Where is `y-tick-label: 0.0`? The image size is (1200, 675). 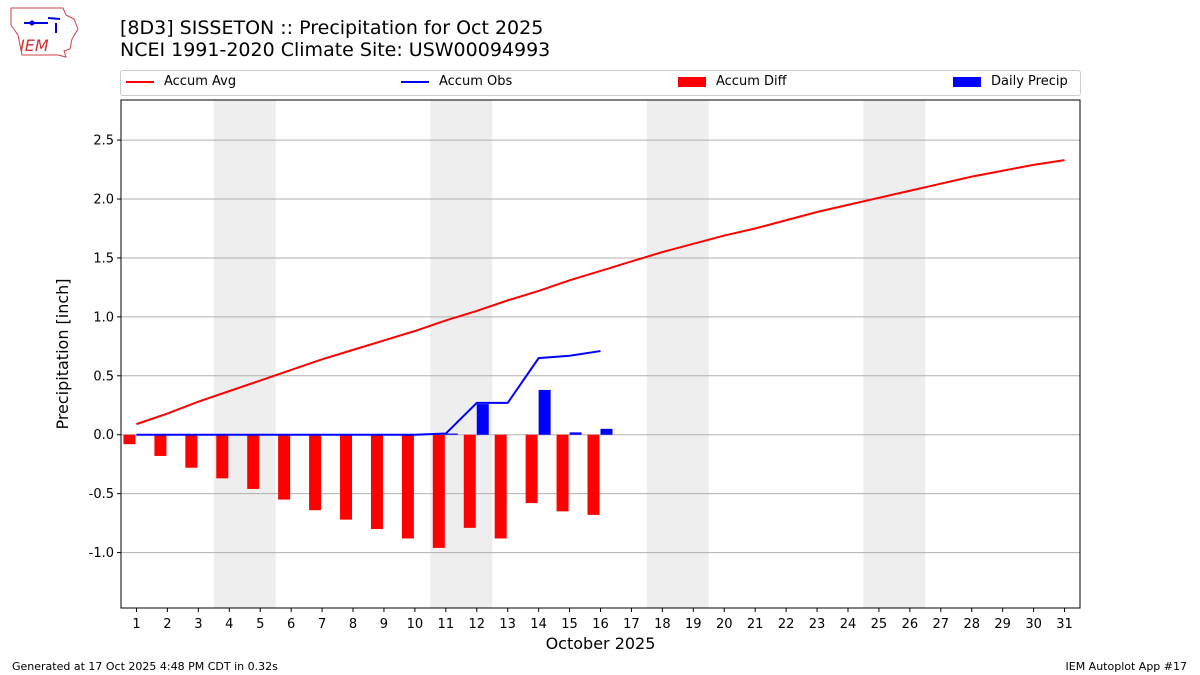
y-tick-label: 0.0 is located at coordinates (103, 435).